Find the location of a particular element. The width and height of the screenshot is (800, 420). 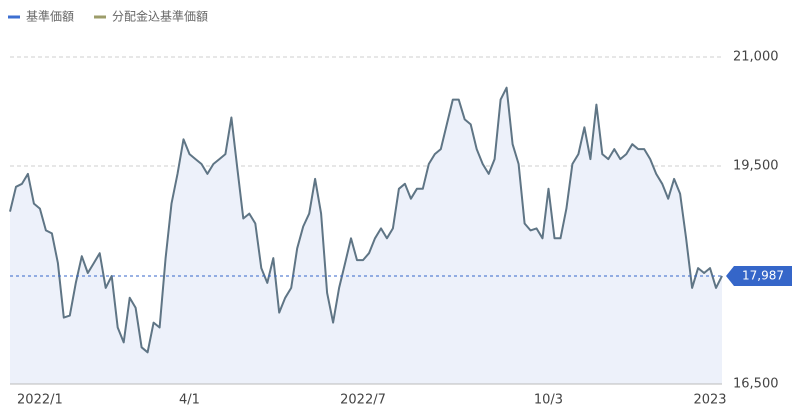

x-tick-label: 2022/1 is located at coordinates (40, 400).